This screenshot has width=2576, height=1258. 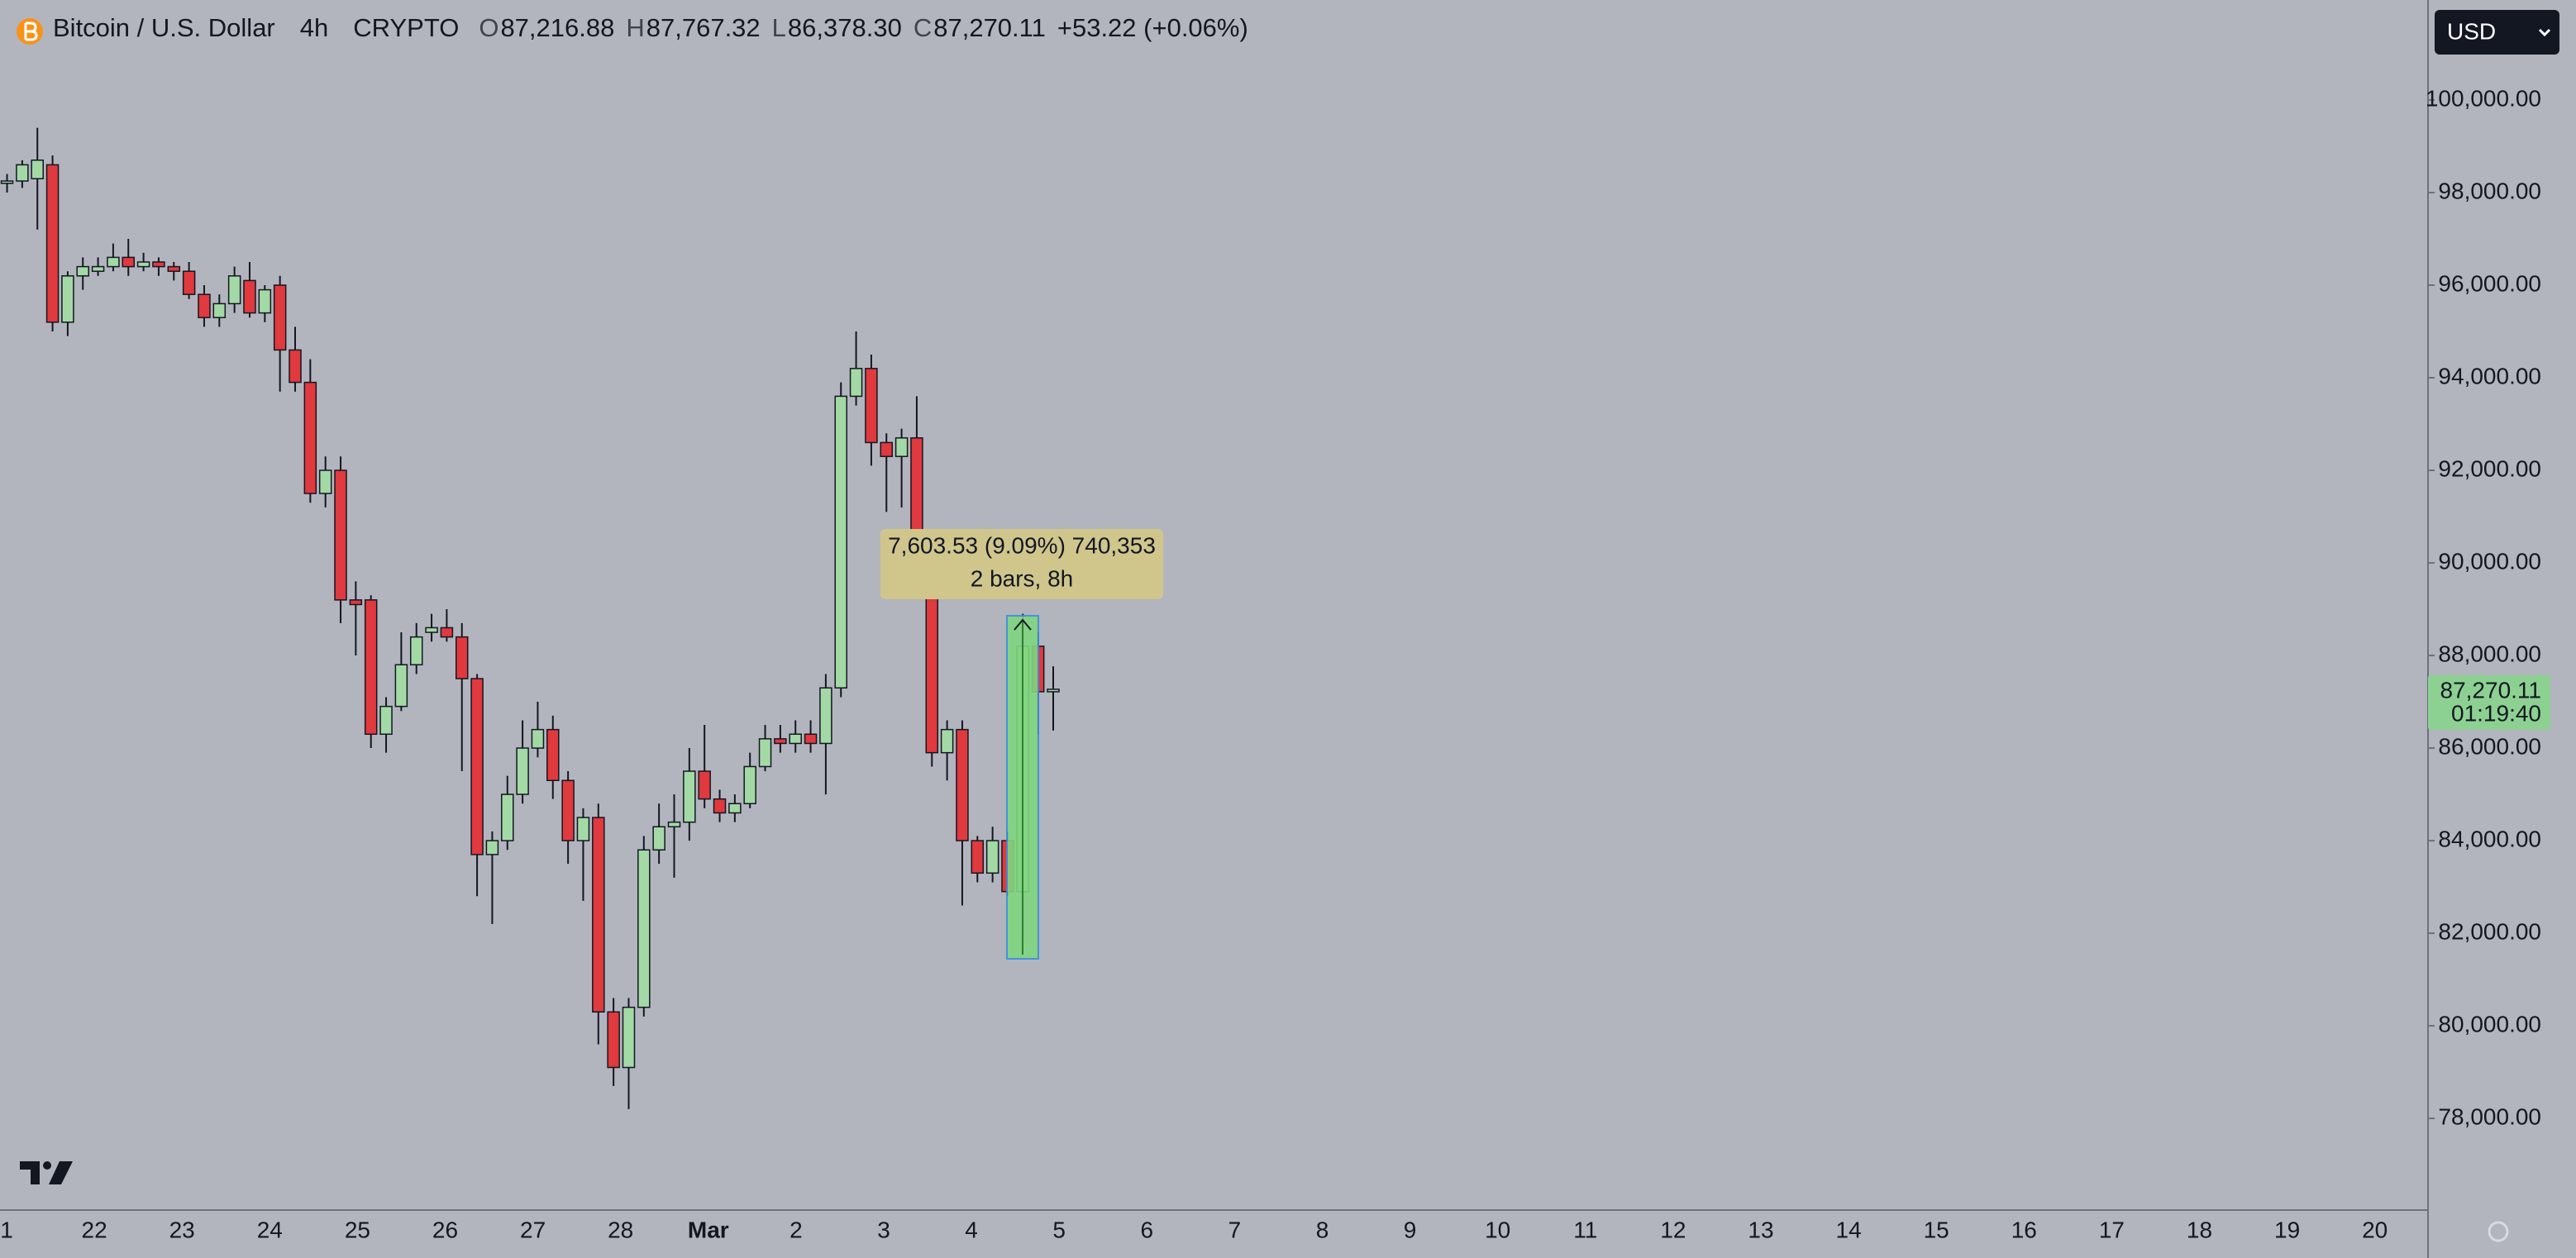 I want to click on x-tick-label: 22, so click(x=94, y=1229).